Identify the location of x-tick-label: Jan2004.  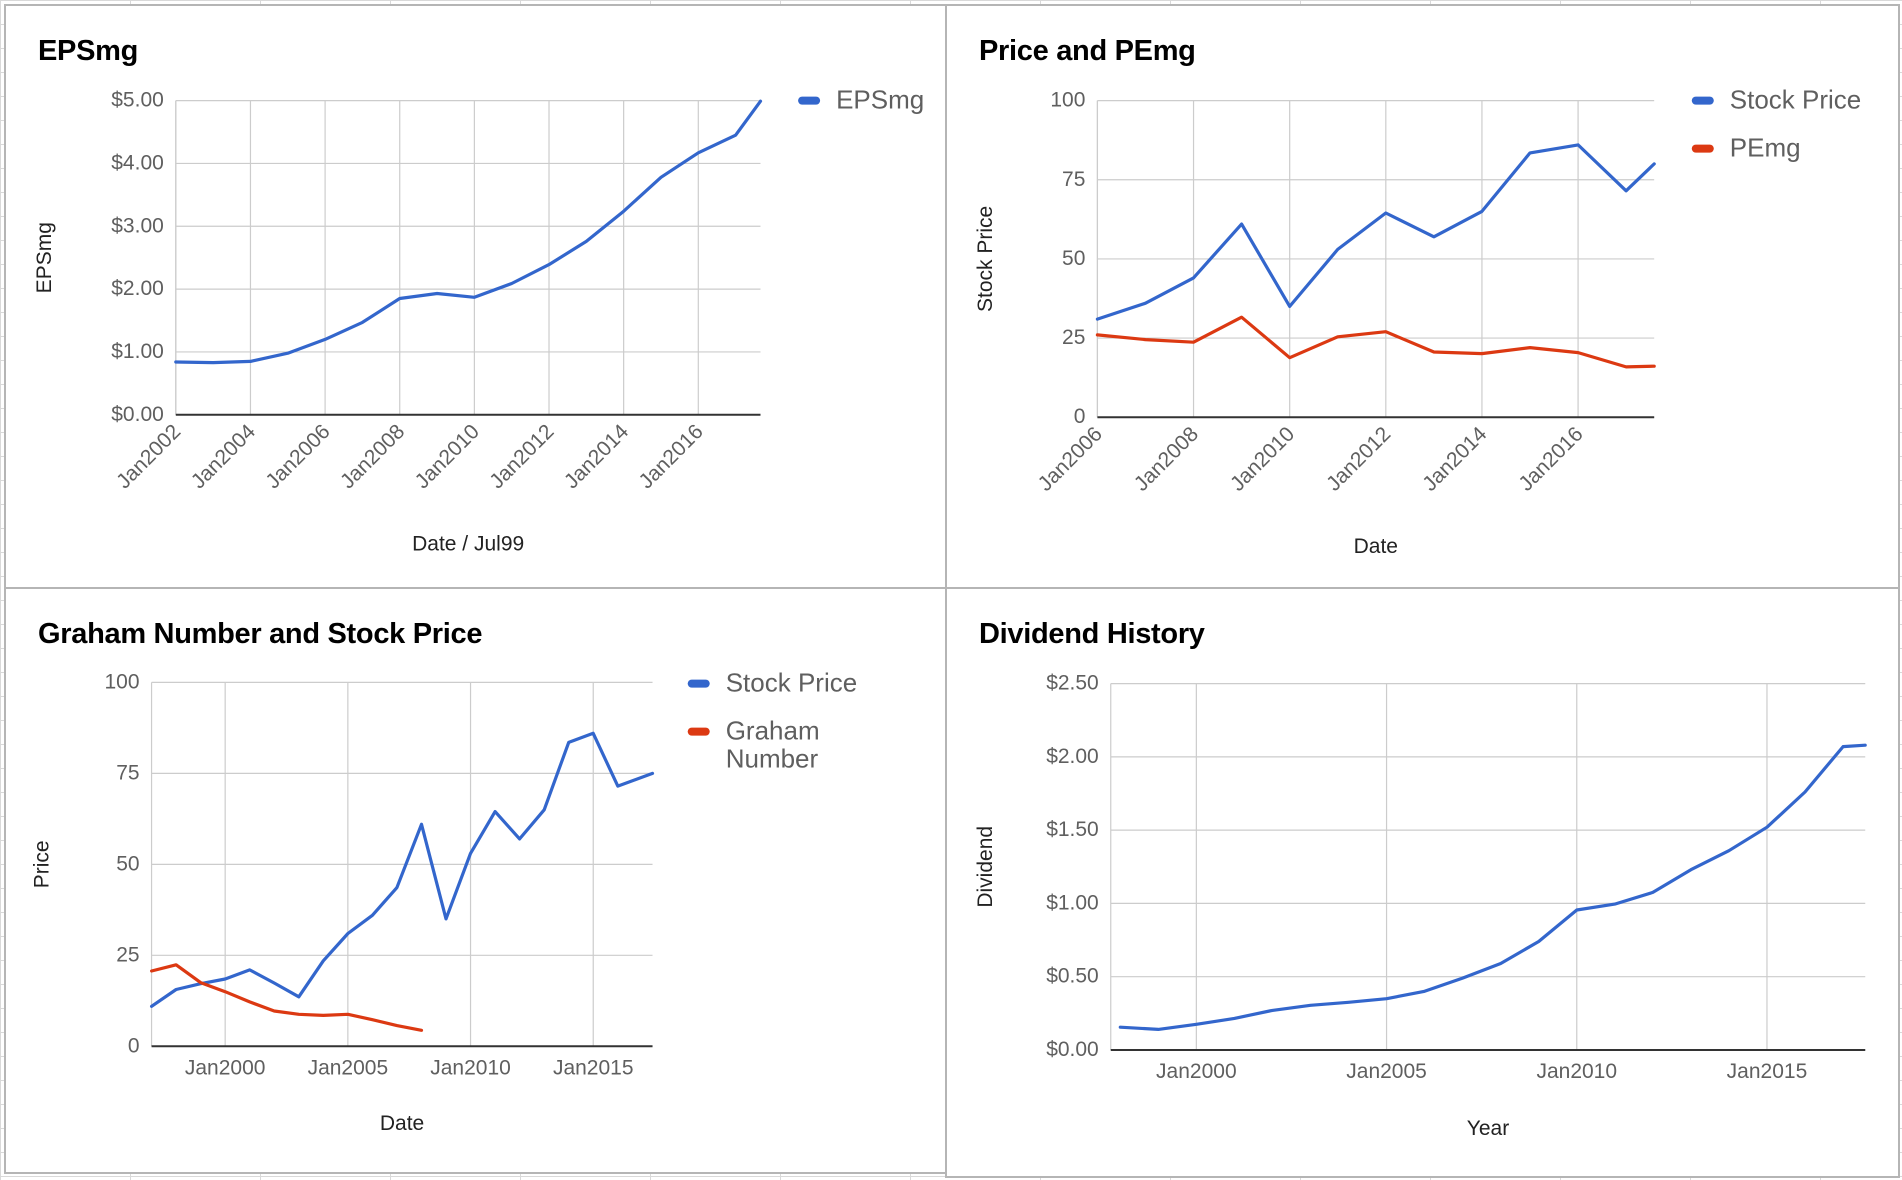
(223, 456).